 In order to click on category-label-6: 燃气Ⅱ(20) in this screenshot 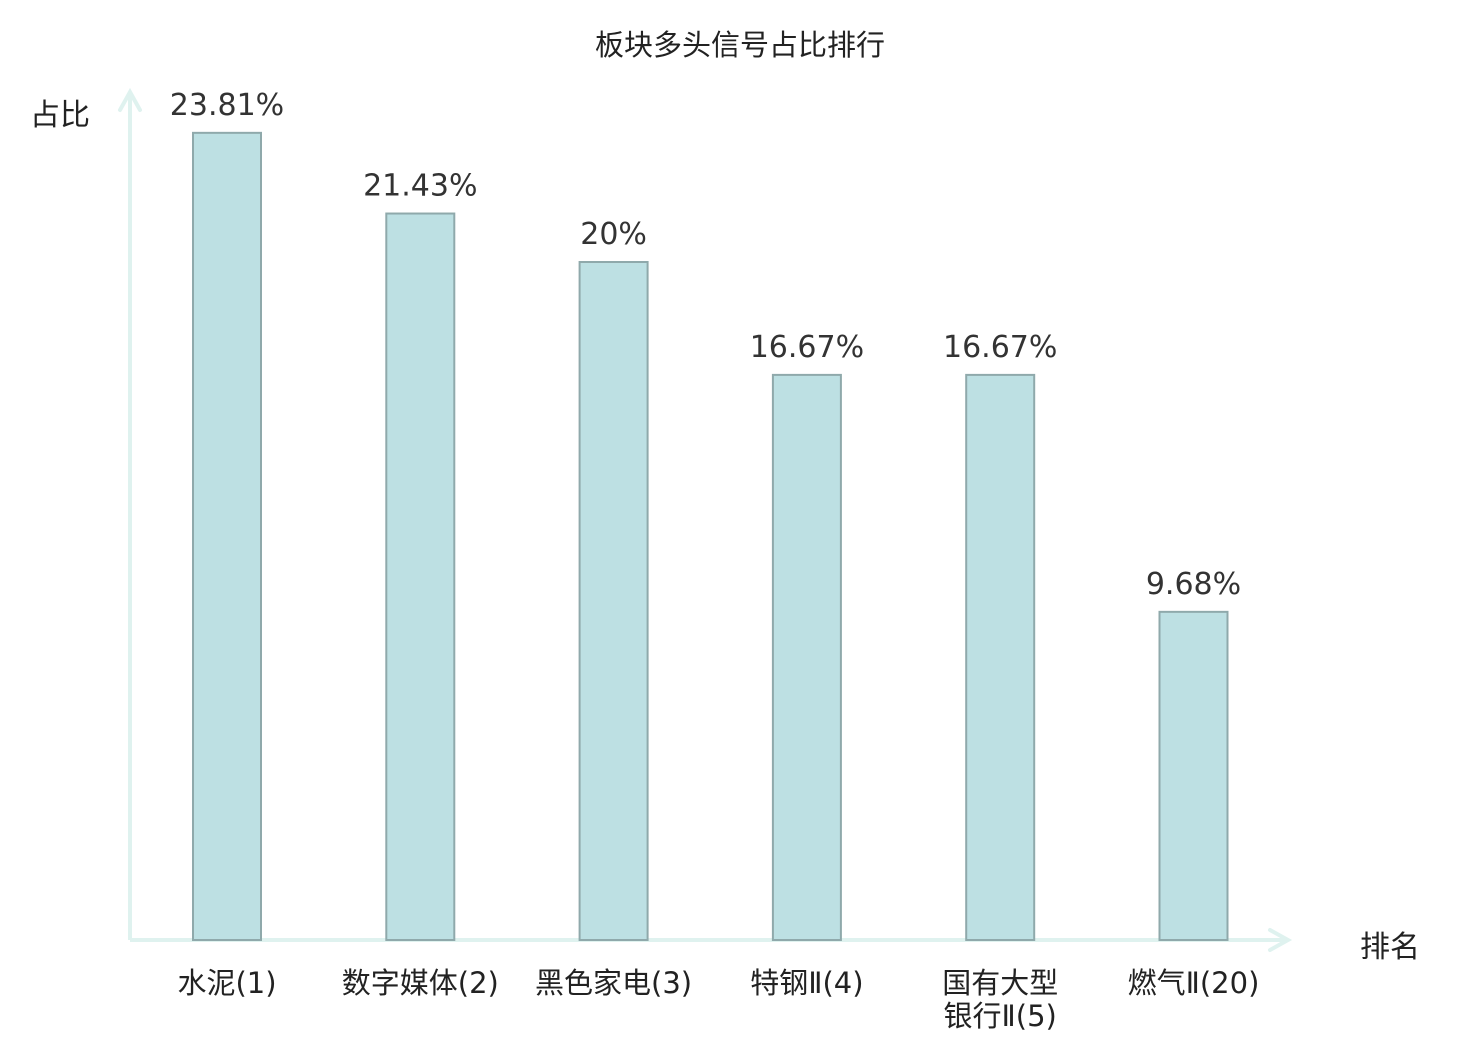, I will do `click(1194, 983)`.